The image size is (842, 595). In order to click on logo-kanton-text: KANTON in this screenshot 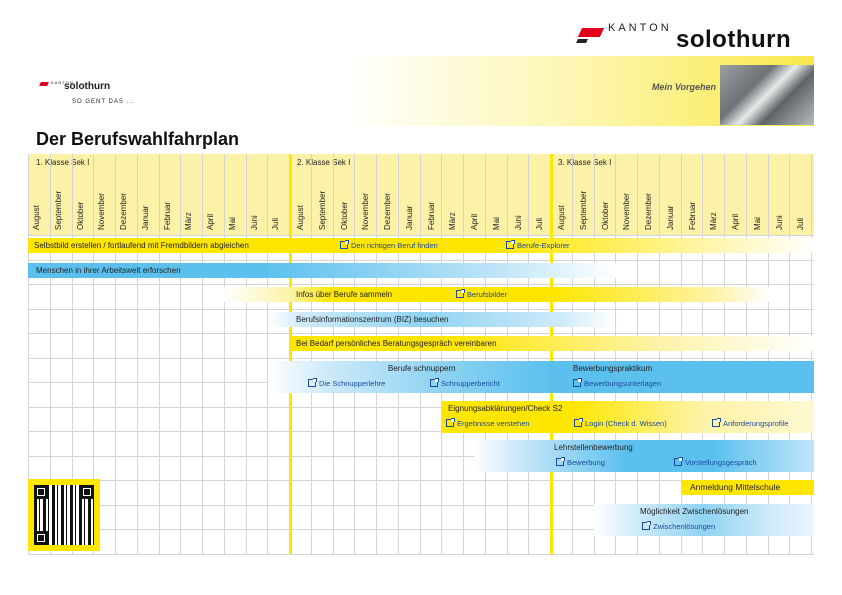, I will do `click(640, 28)`.